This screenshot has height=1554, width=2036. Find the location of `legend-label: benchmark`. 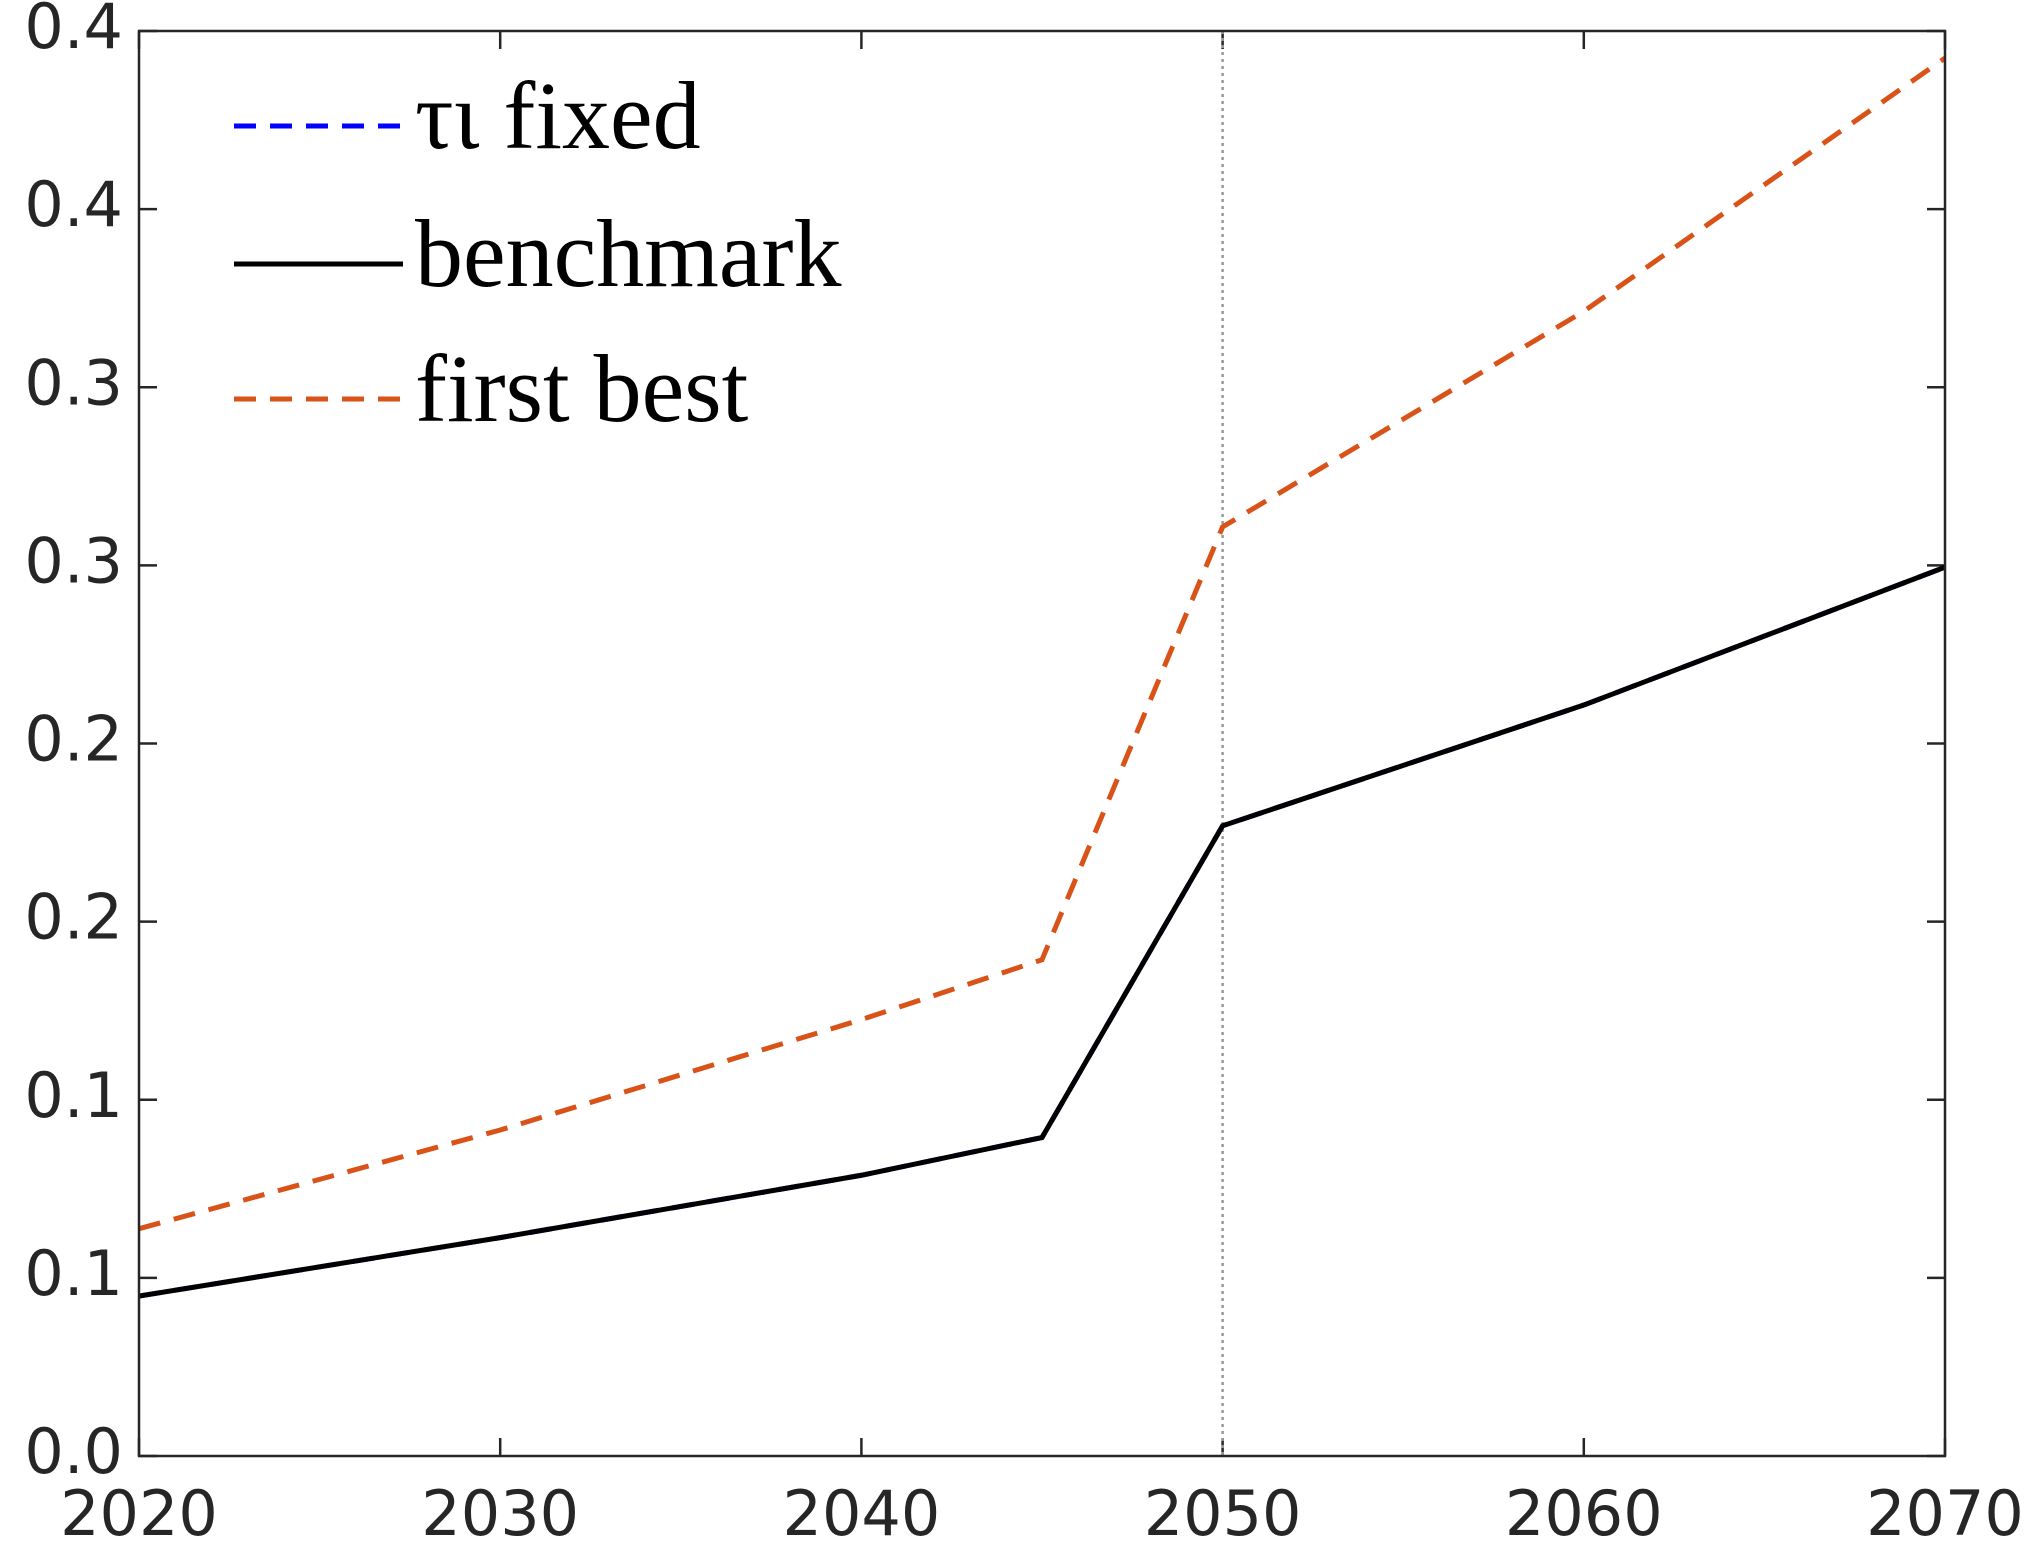

legend-label: benchmark is located at coordinates (628, 253).